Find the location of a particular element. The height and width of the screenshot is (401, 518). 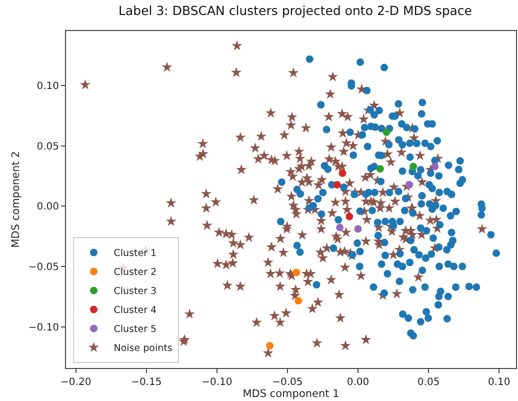

x-tick-label: 0.10 is located at coordinates (499, 382).